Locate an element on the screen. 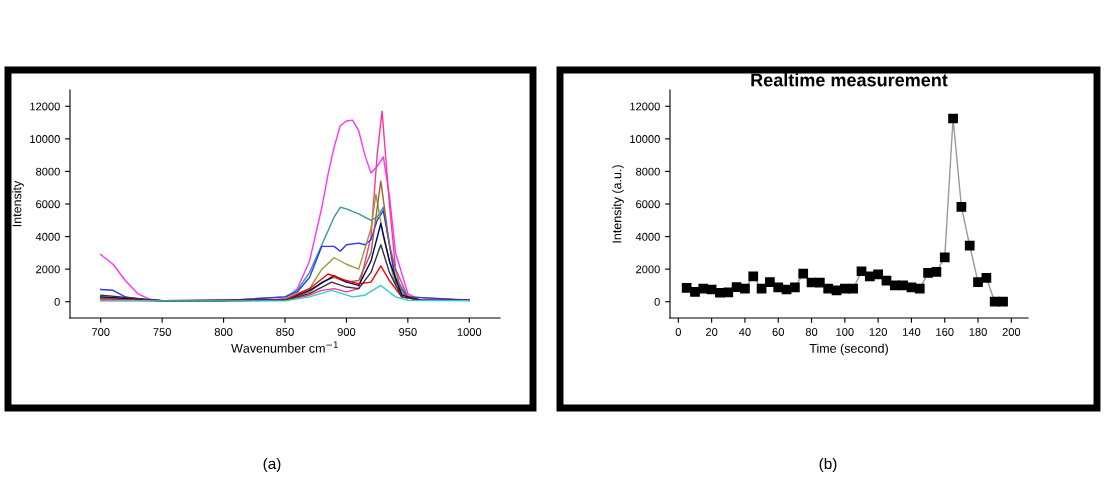  x-tick-label: 160 is located at coordinates (945, 332).